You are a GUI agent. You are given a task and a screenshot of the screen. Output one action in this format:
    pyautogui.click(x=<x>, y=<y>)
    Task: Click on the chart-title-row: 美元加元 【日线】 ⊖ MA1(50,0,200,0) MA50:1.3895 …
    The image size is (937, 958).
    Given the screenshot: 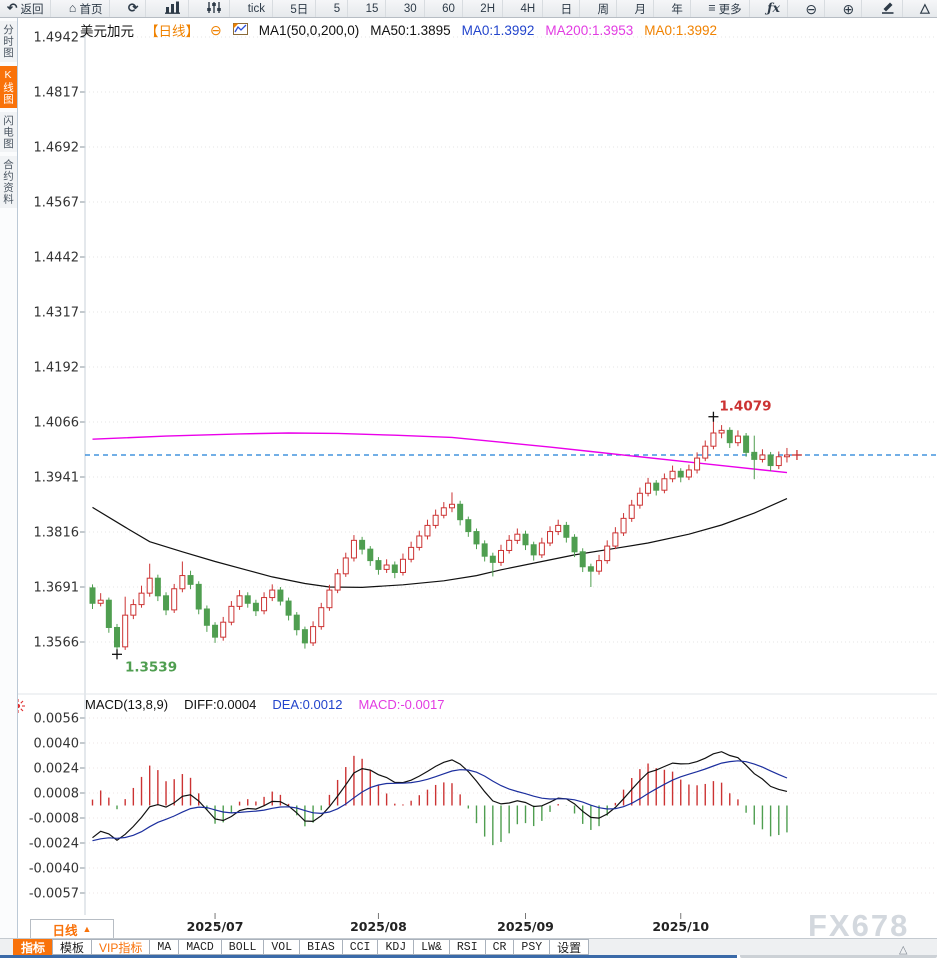 What is the action you would take?
    pyautogui.click(x=398, y=30)
    